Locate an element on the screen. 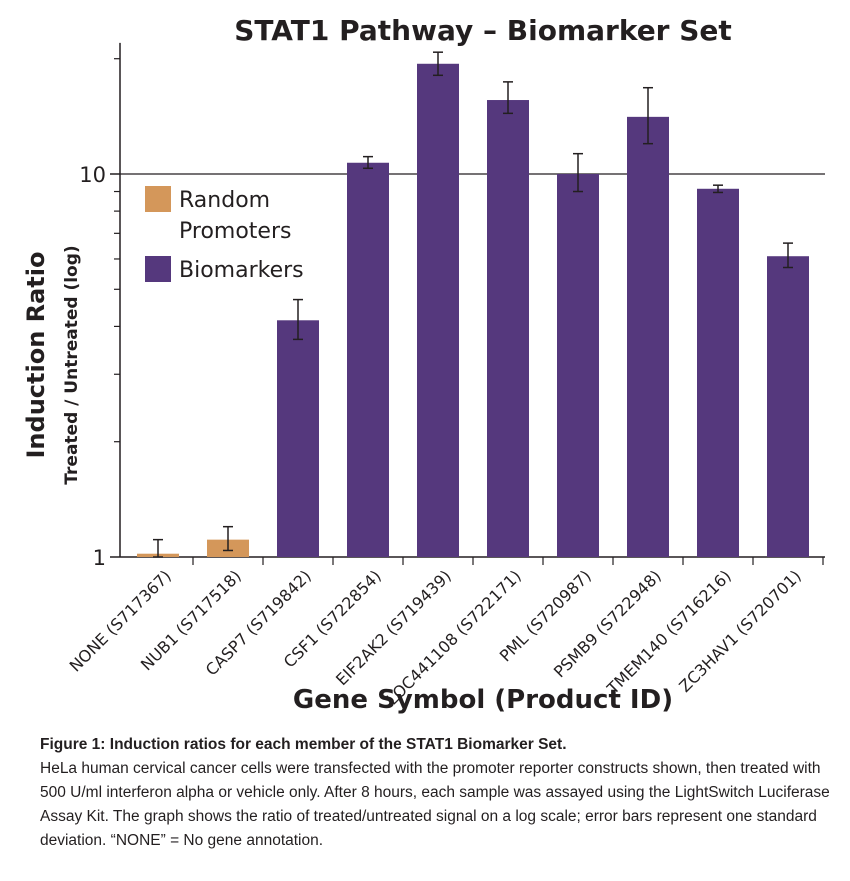 The height and width of the screenshot is (881, 850). chart-title: STAT1 Pathway – Biomarker Set is located at coordinates (483, 30).